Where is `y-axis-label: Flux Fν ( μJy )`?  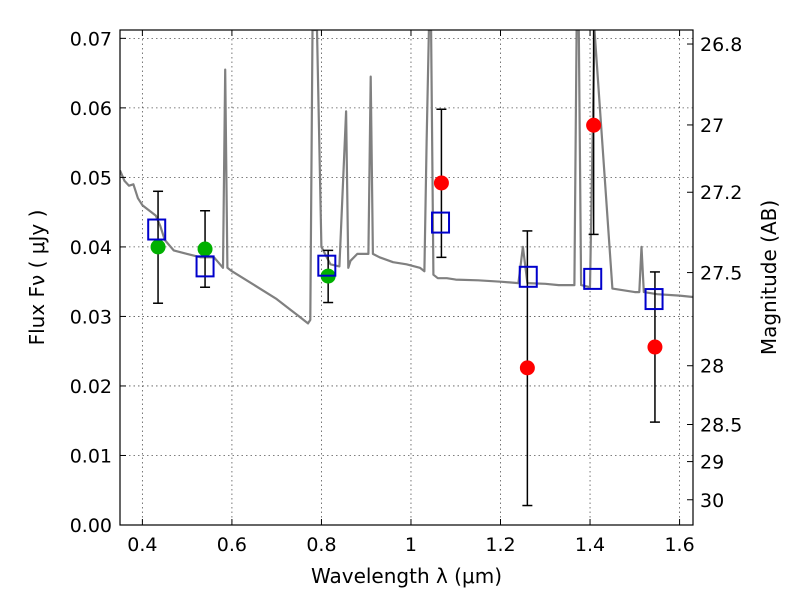 y-axis-label: Flux Fν ( μJy ) is located at coordinates (37, 278).